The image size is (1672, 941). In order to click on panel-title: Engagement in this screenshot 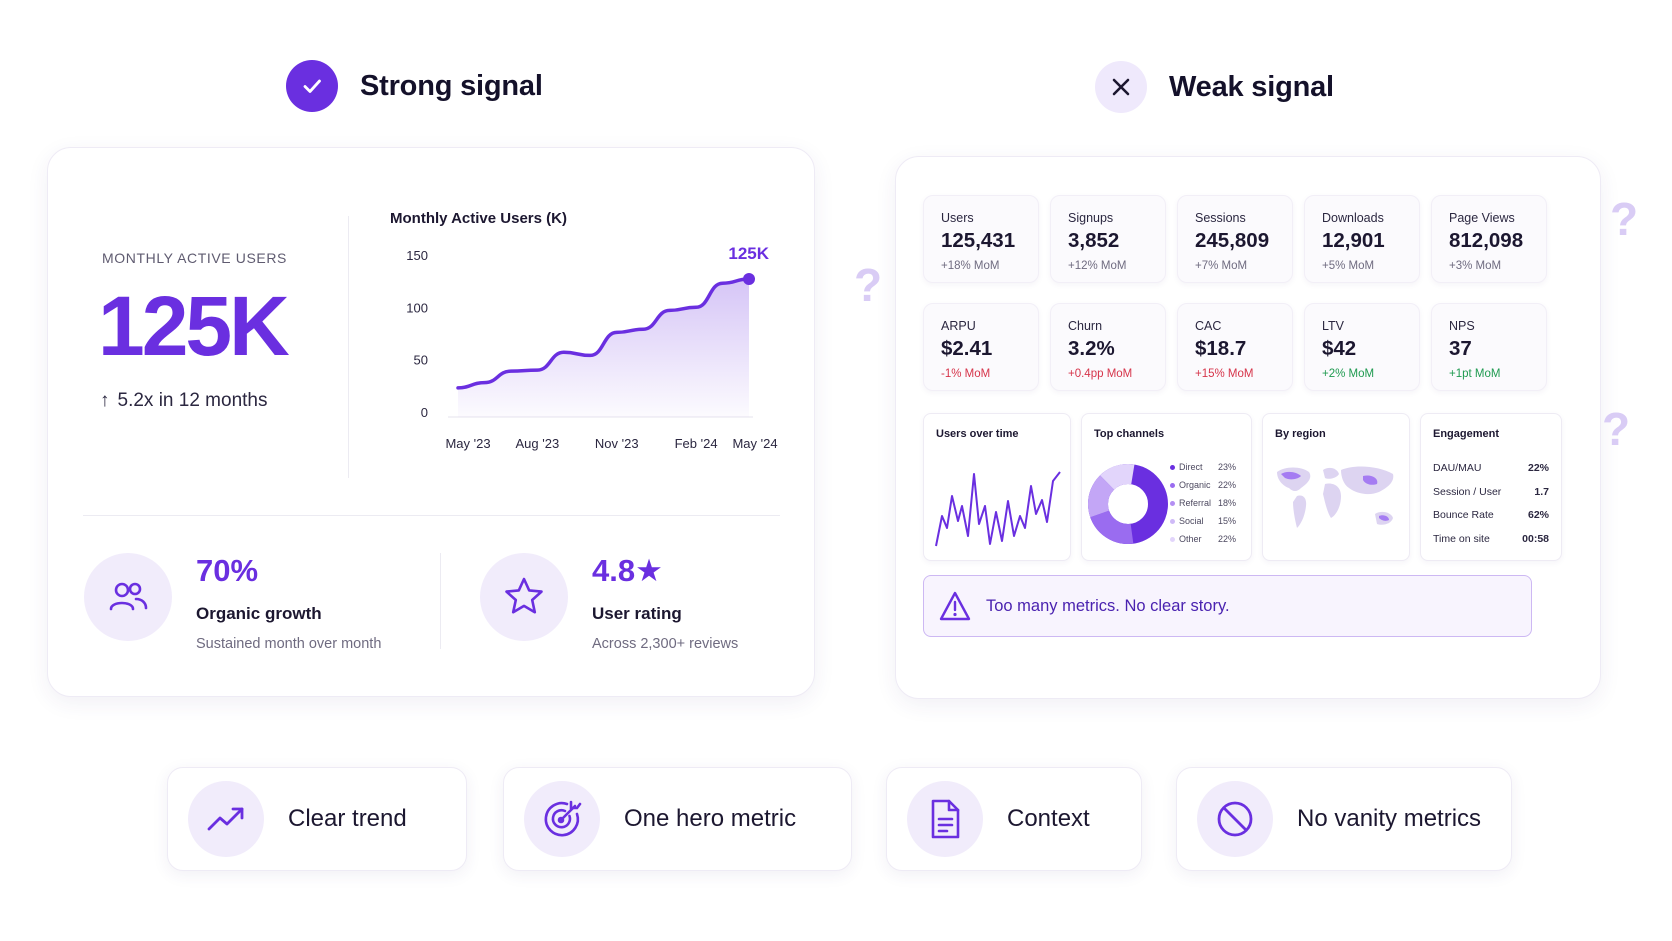, I will do `click(1466, 434)`.